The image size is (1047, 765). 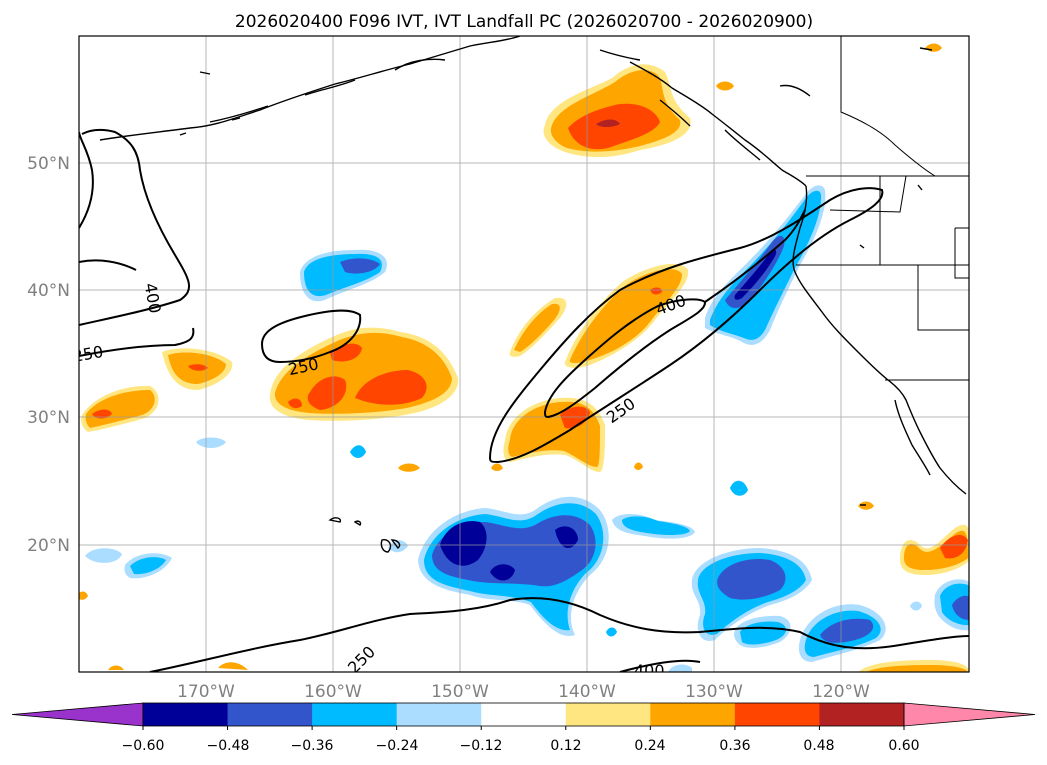 What do you see at coordinates (969, 714) in the screenshot?
I see `colorbar-extend-max` at bounding box center [969, 714].